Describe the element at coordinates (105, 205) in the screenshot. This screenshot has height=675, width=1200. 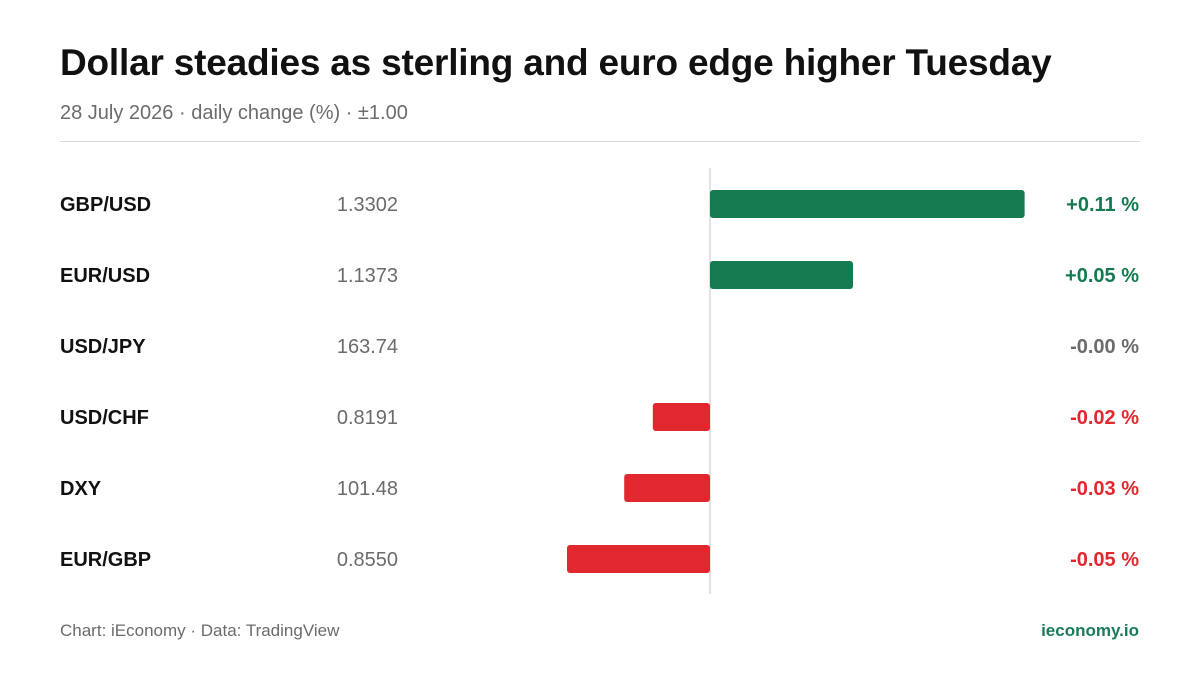
I see `pair-label: GBP/USD` at that location.